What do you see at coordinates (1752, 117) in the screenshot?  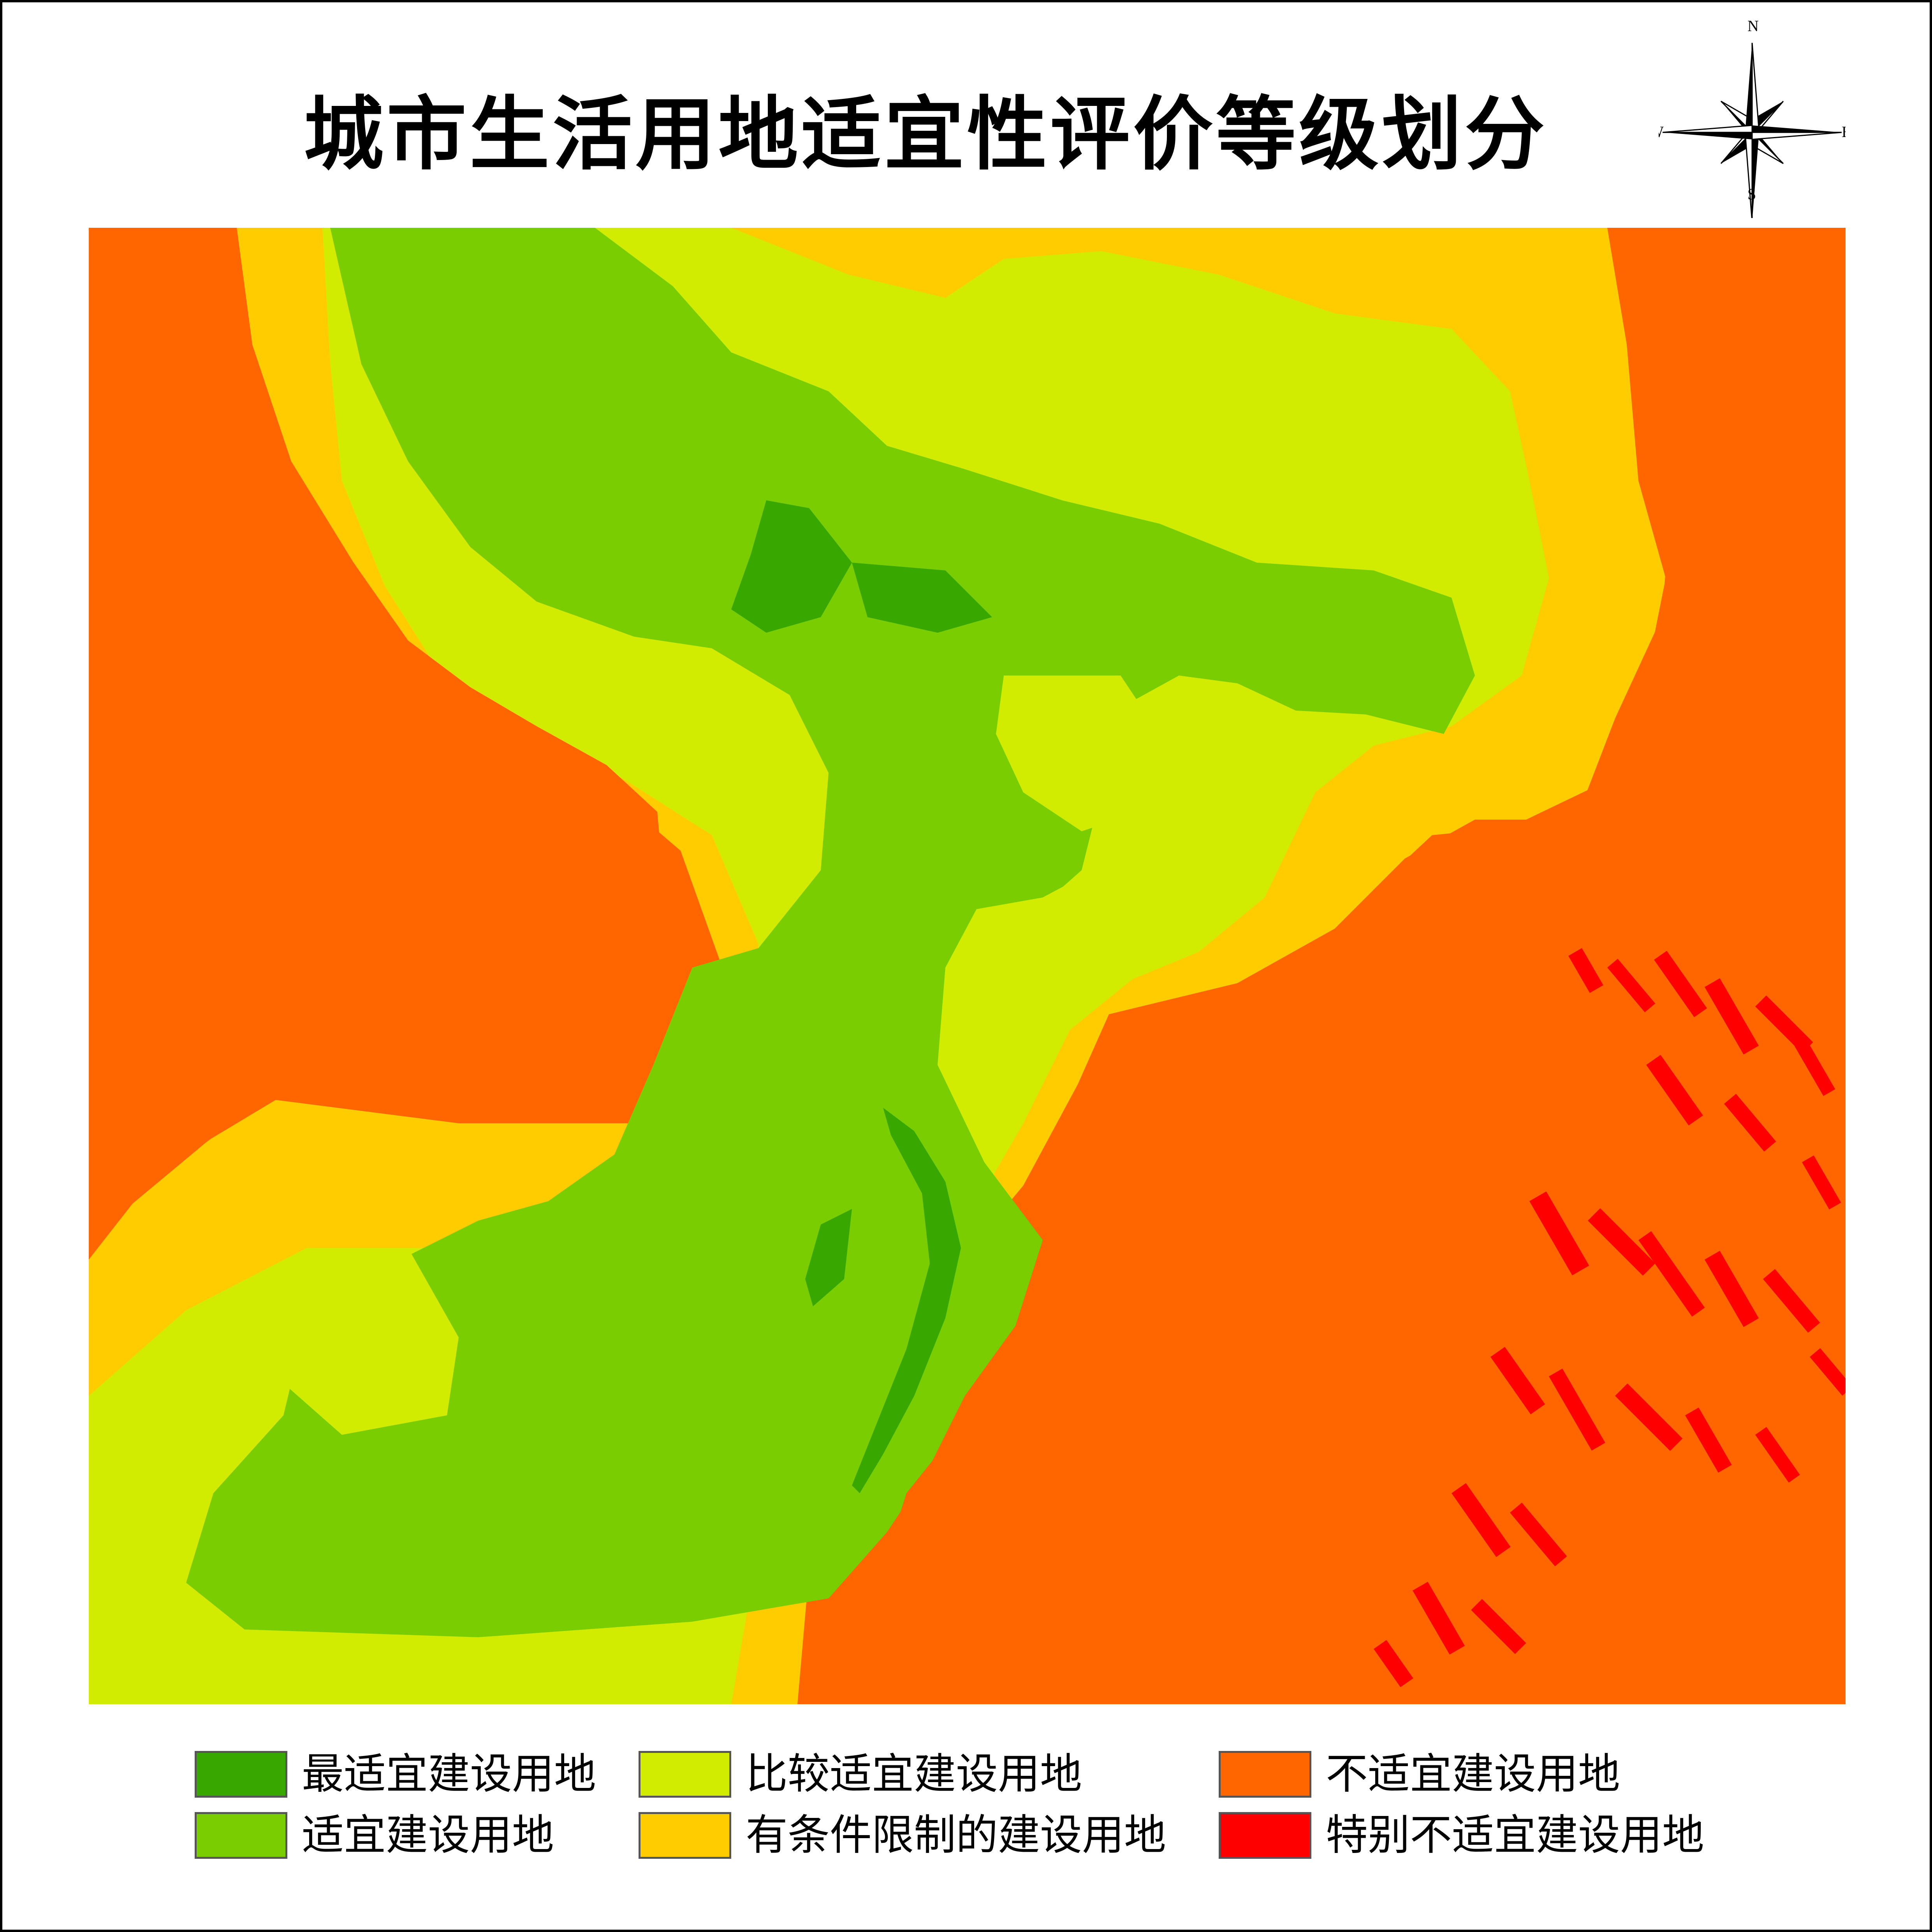 I see `north-arrow-compass-rose-icon: N W E` at bounding box center [1752, 117].